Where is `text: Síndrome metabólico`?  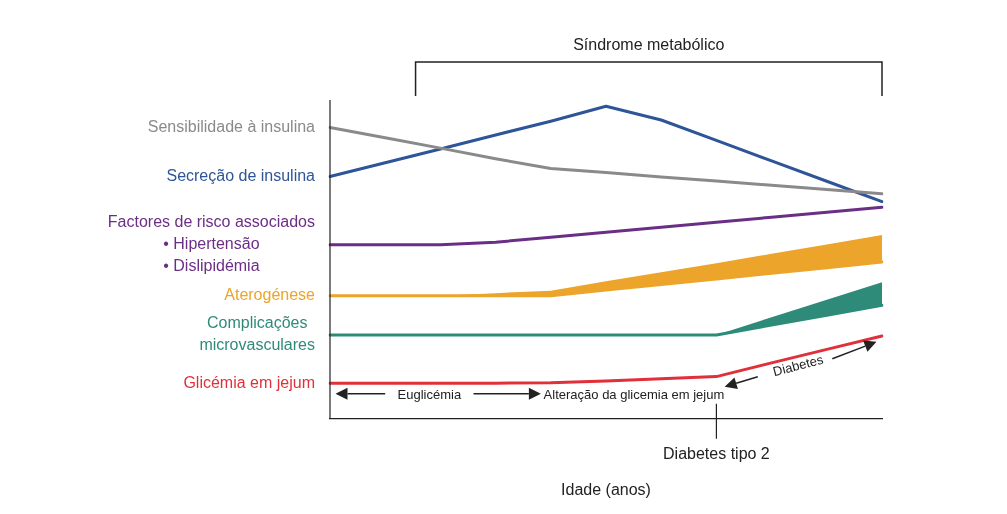 text: Síndrome metabólico is located at coordinates (649, 44).